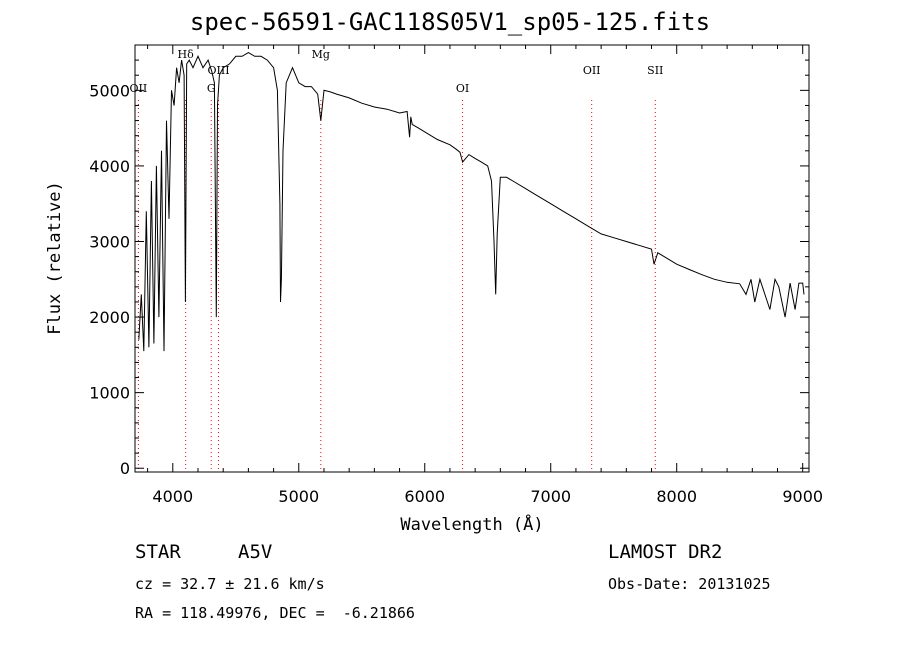 The image size is (900, 650). I want to click on obs-date-text: Obs-Date: 20131025, so click(689, 584).